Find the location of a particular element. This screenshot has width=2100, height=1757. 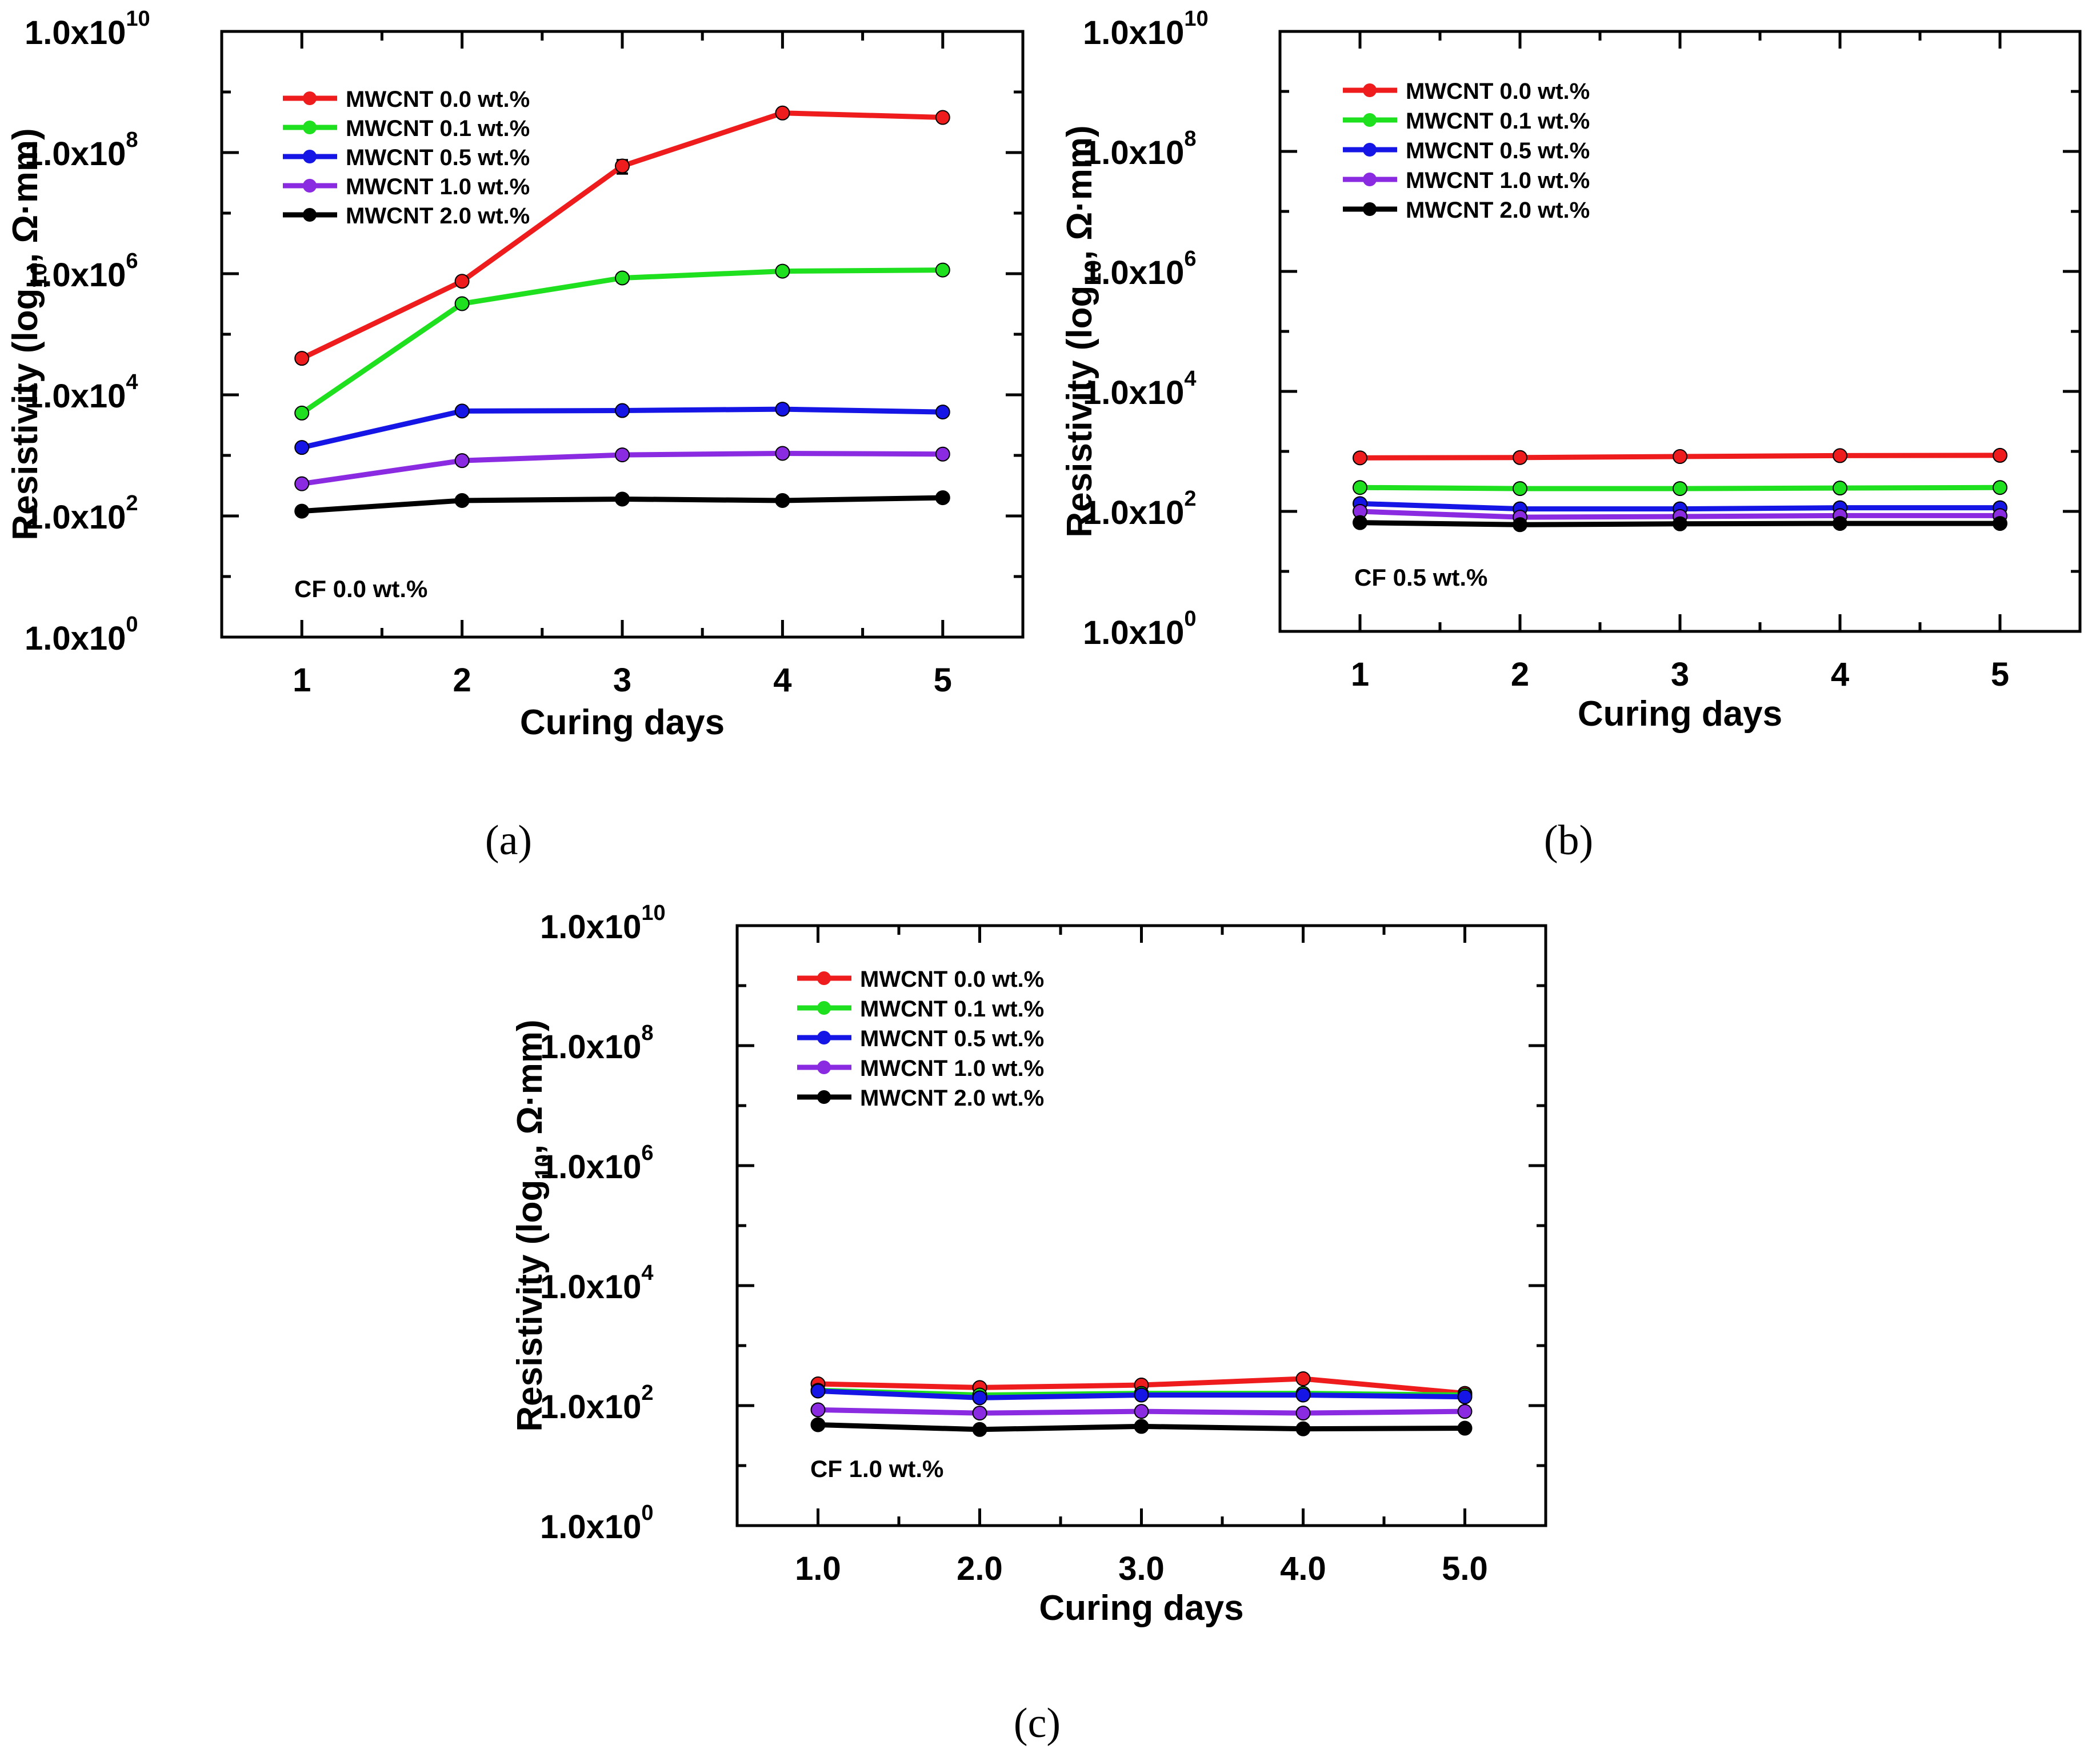

y-tick-label: 1.0x10² is located at coordinates (597, 1404).